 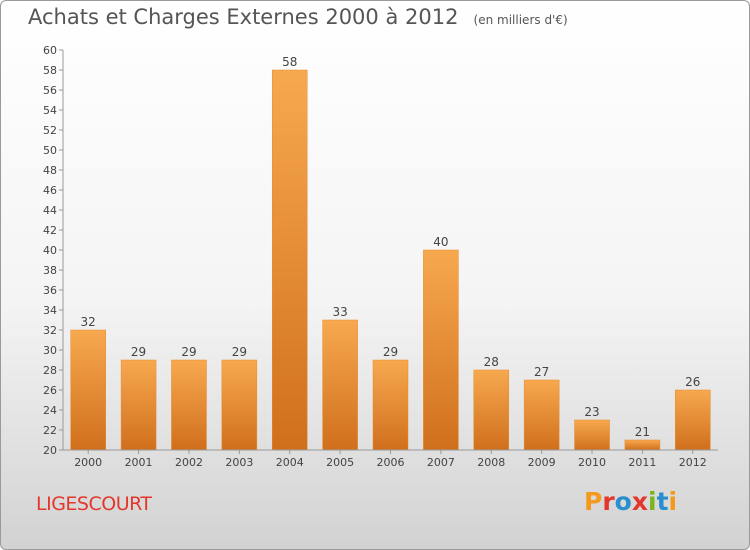 I want to click on y-tick-label: 40, so click(x=50, y=250).